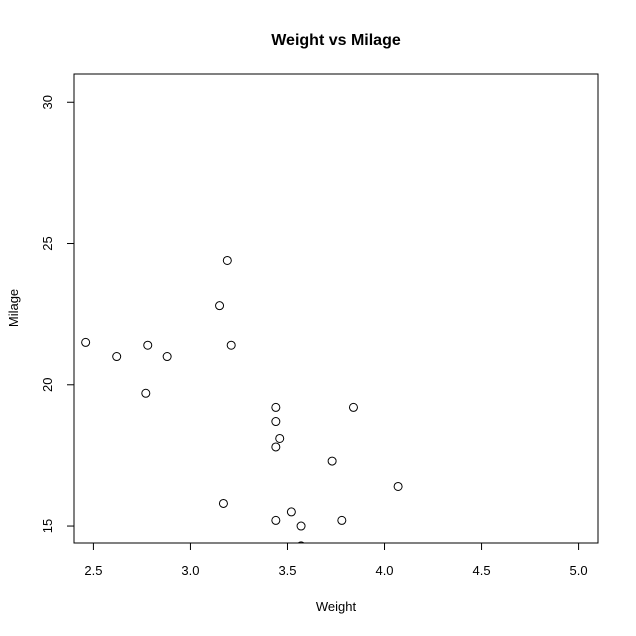 This screenshot has height=636, width=636. What do you see at coordinates (13, 308) in the screenshot?
I see `y-axis-label: Milage` at bounding box center [13, 308].